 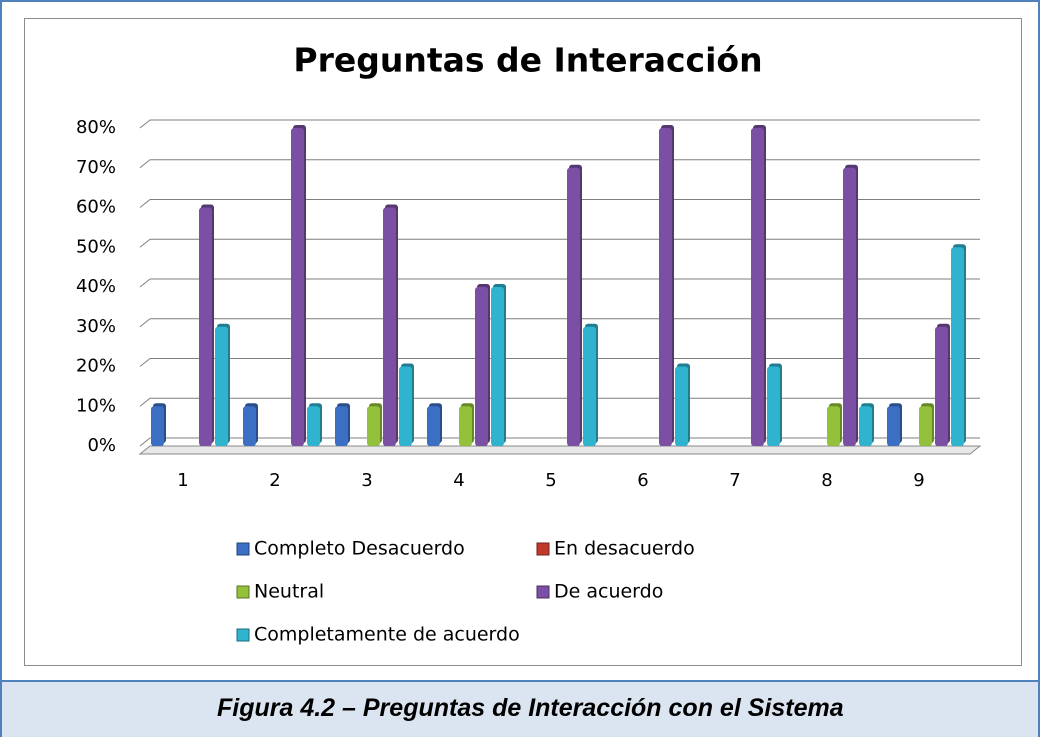 What do you see at coordinates (527, 60) in the screenshot?
I see `chart-title: Preguntas de Interacción` at bounding box center [527, 60].